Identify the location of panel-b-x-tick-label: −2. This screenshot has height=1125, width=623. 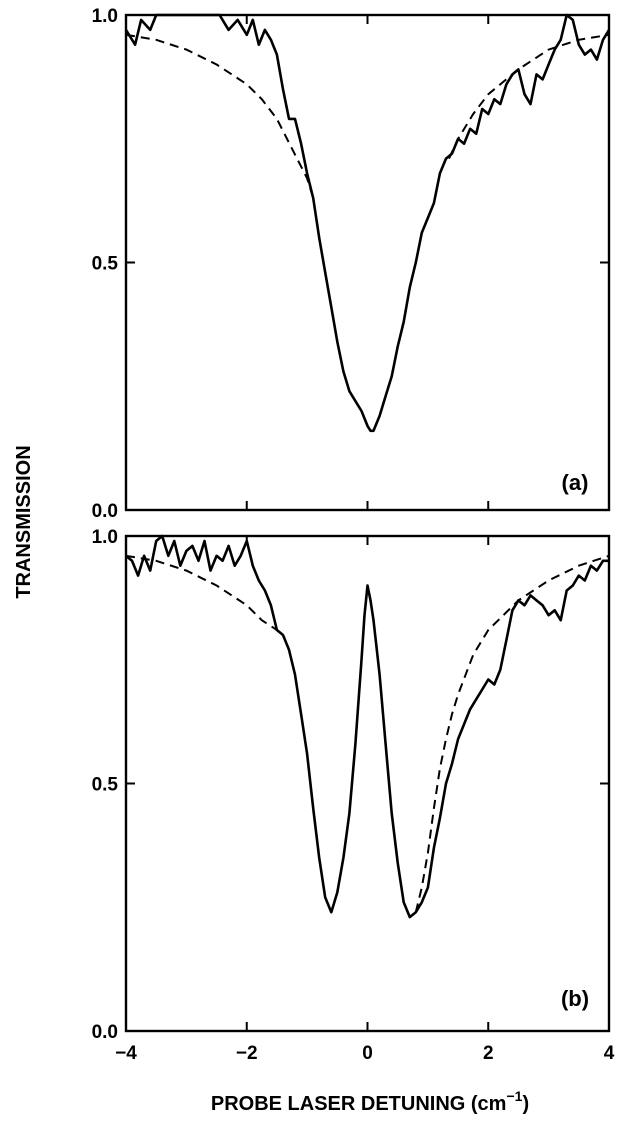
(247, 1053).